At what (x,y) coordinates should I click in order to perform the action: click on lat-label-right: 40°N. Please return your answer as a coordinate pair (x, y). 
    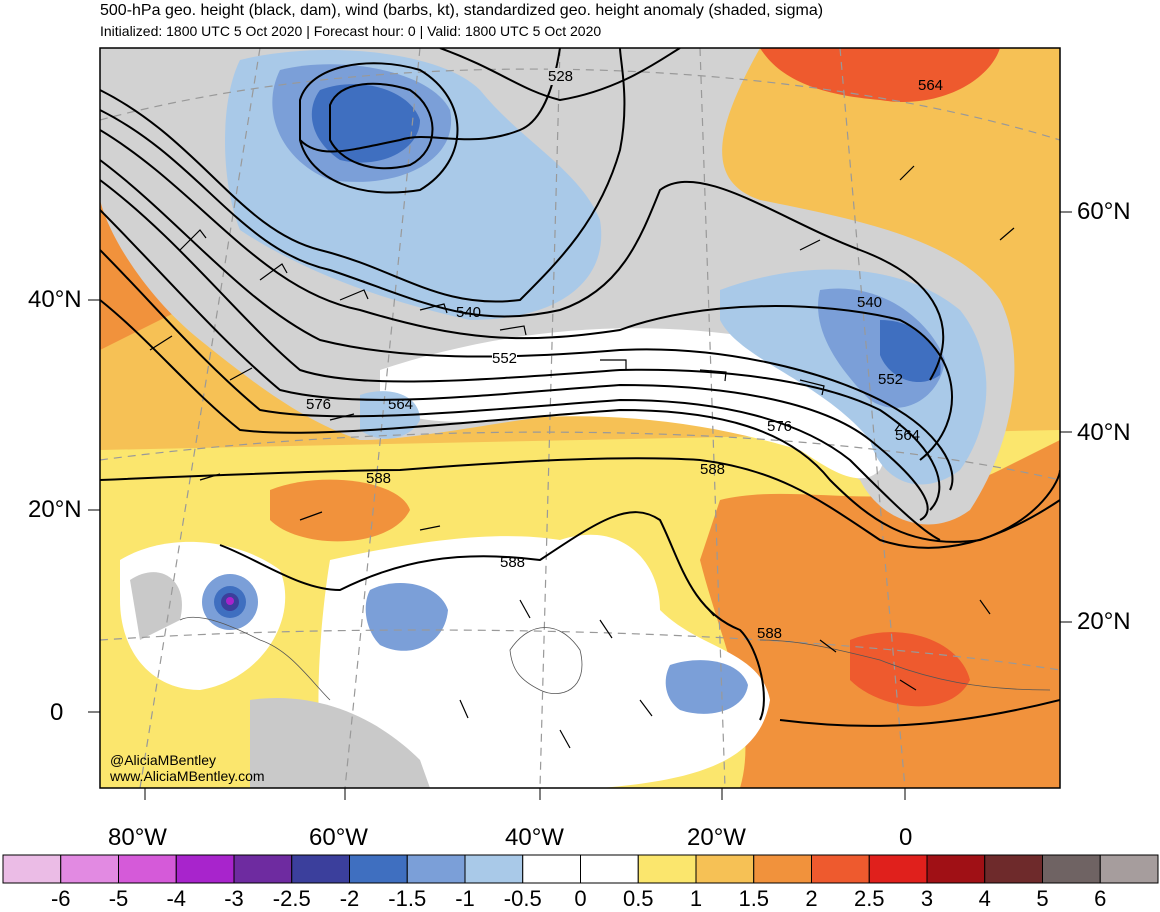
    Looking at the image, I should click on (1104, 432).